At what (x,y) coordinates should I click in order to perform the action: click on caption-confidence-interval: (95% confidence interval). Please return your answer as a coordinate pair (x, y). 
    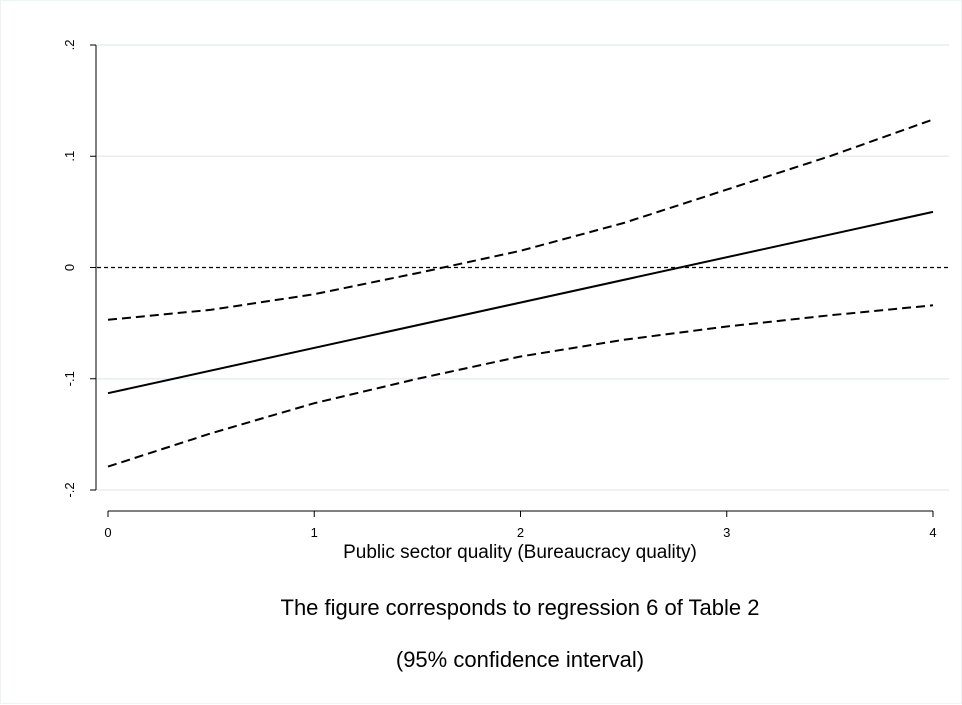
    Looking at the image, I should click on (520, 659).